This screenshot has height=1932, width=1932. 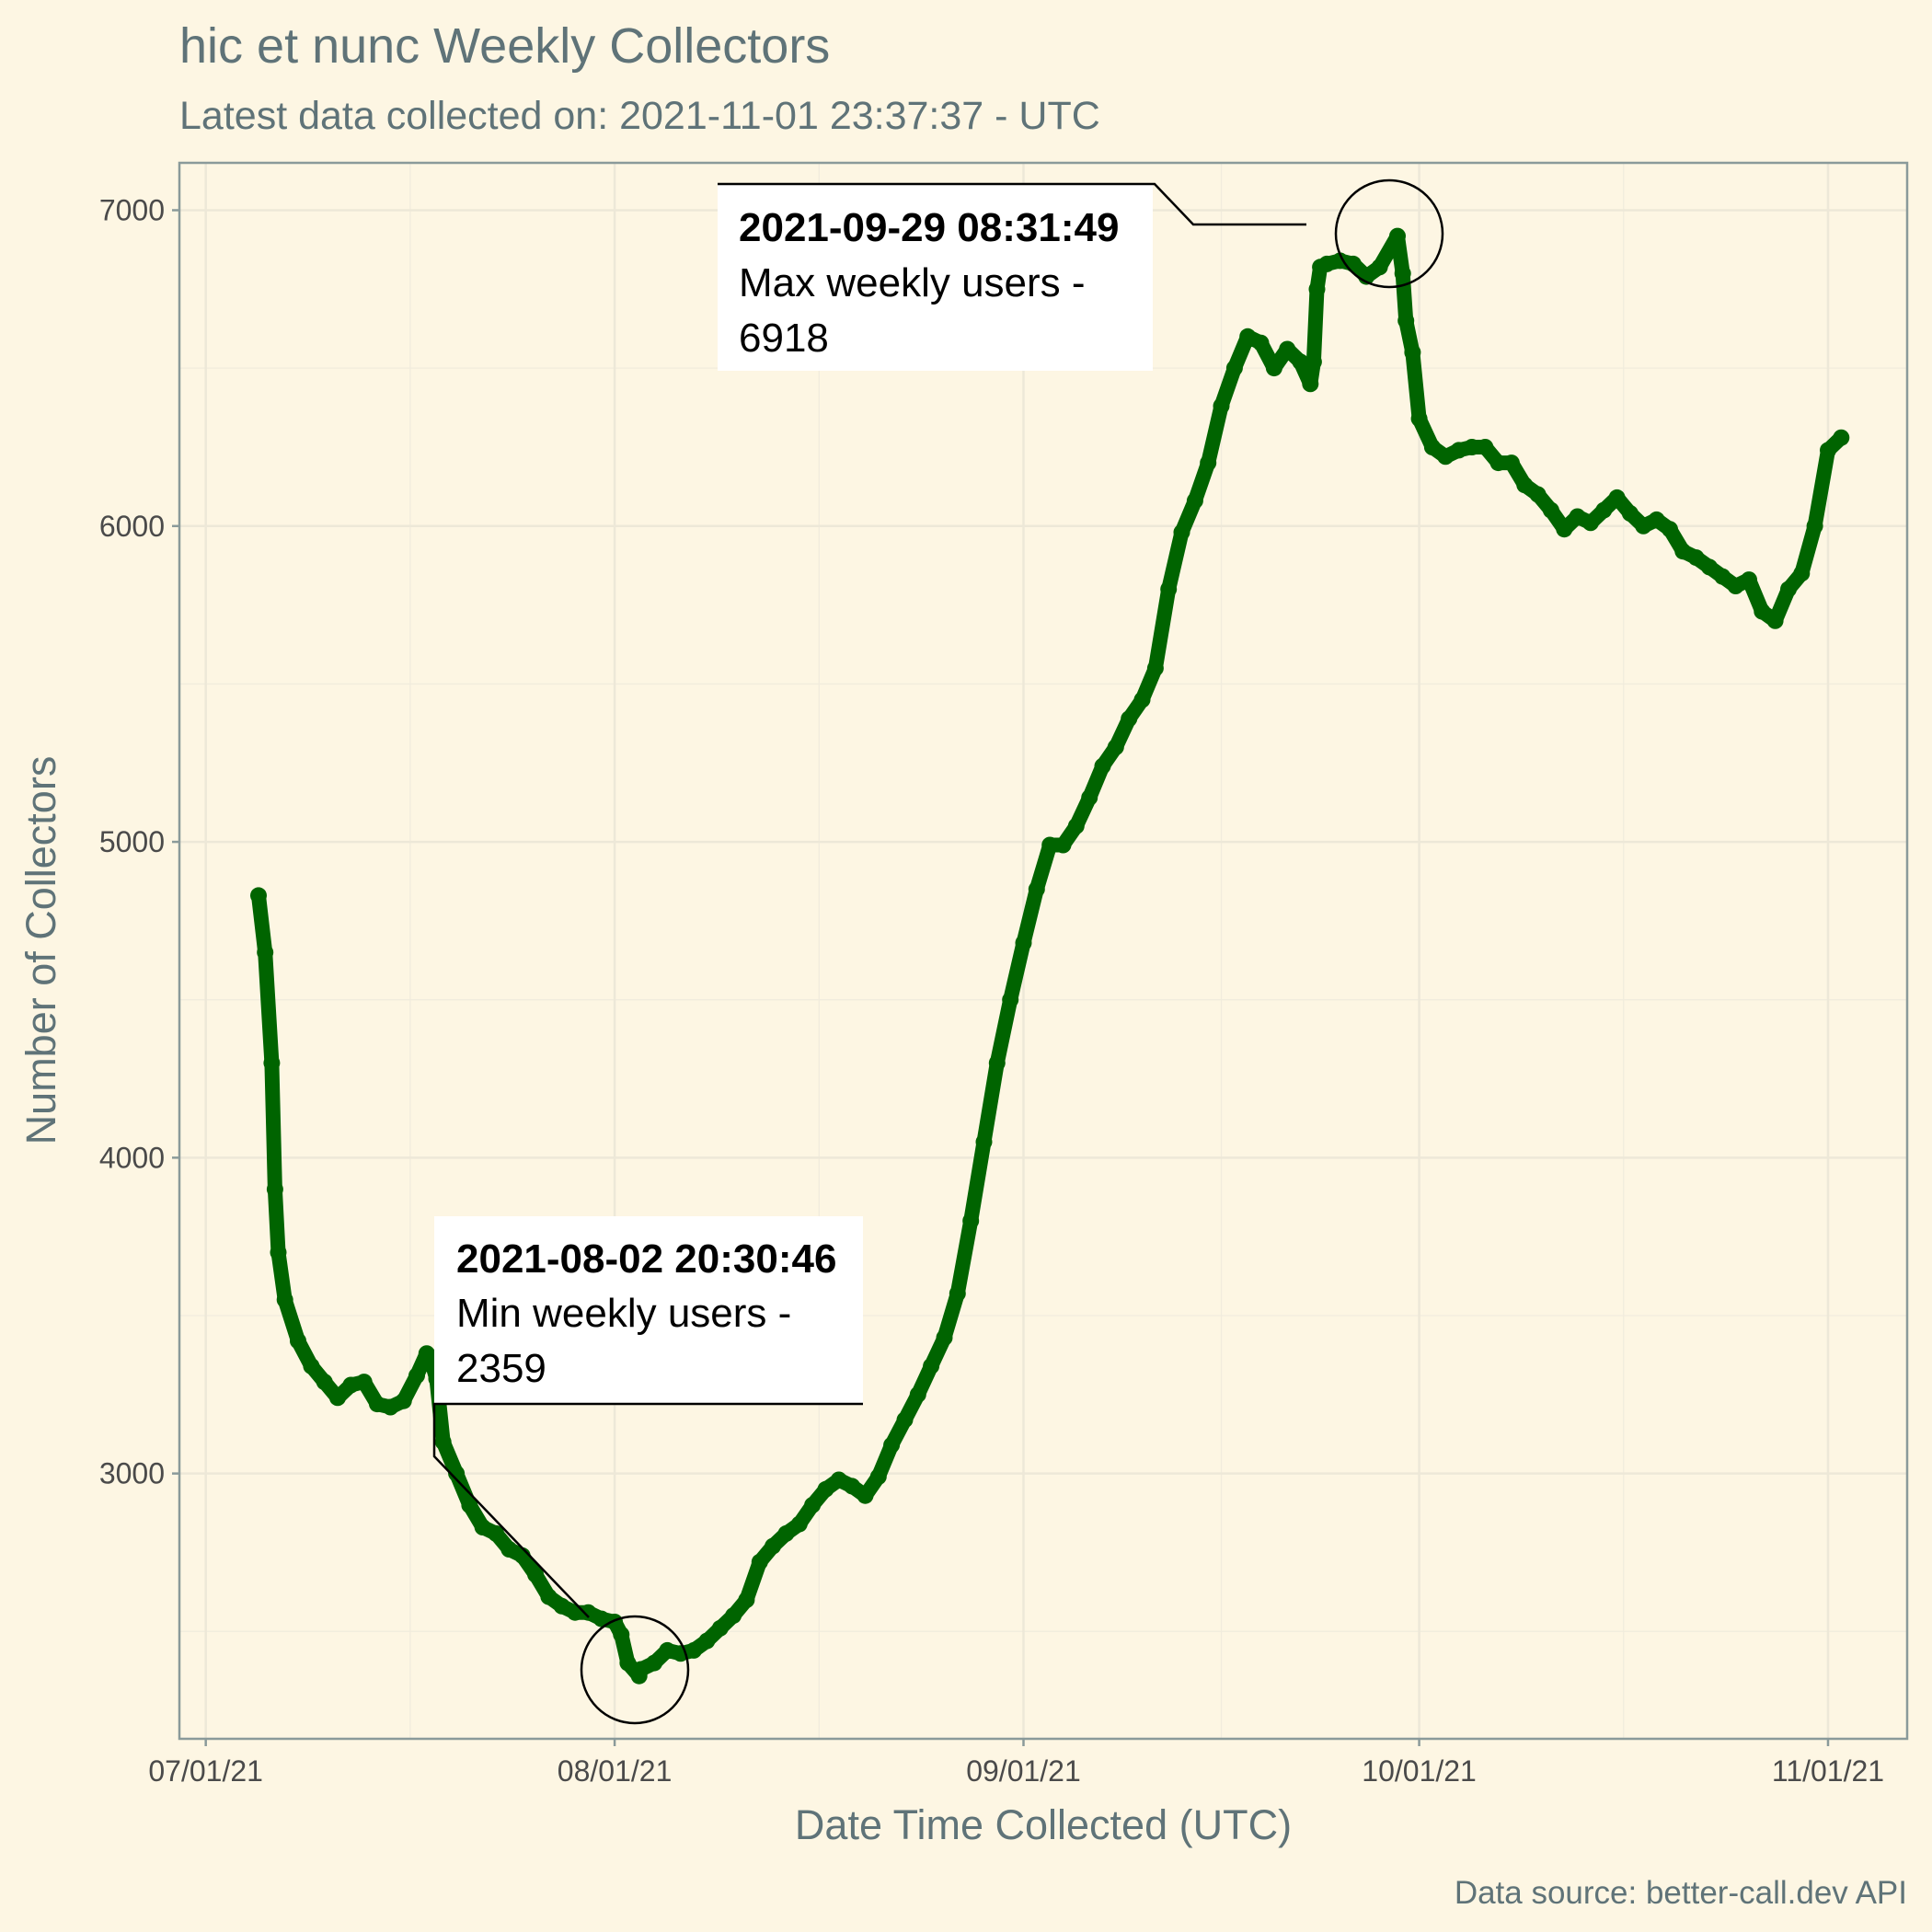 I want to click on max-label-box, so click(x=935, y=277).